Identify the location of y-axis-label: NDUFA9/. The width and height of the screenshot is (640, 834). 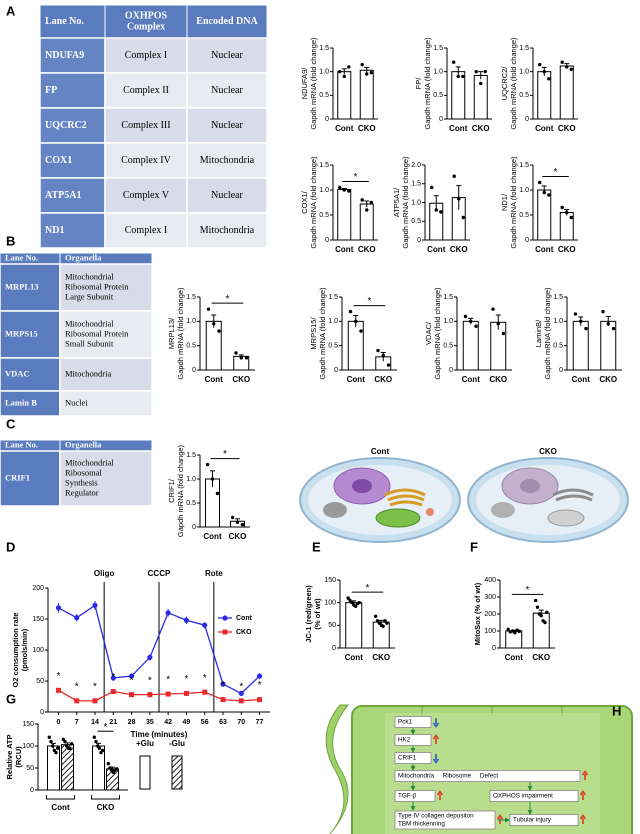
(304, 83).